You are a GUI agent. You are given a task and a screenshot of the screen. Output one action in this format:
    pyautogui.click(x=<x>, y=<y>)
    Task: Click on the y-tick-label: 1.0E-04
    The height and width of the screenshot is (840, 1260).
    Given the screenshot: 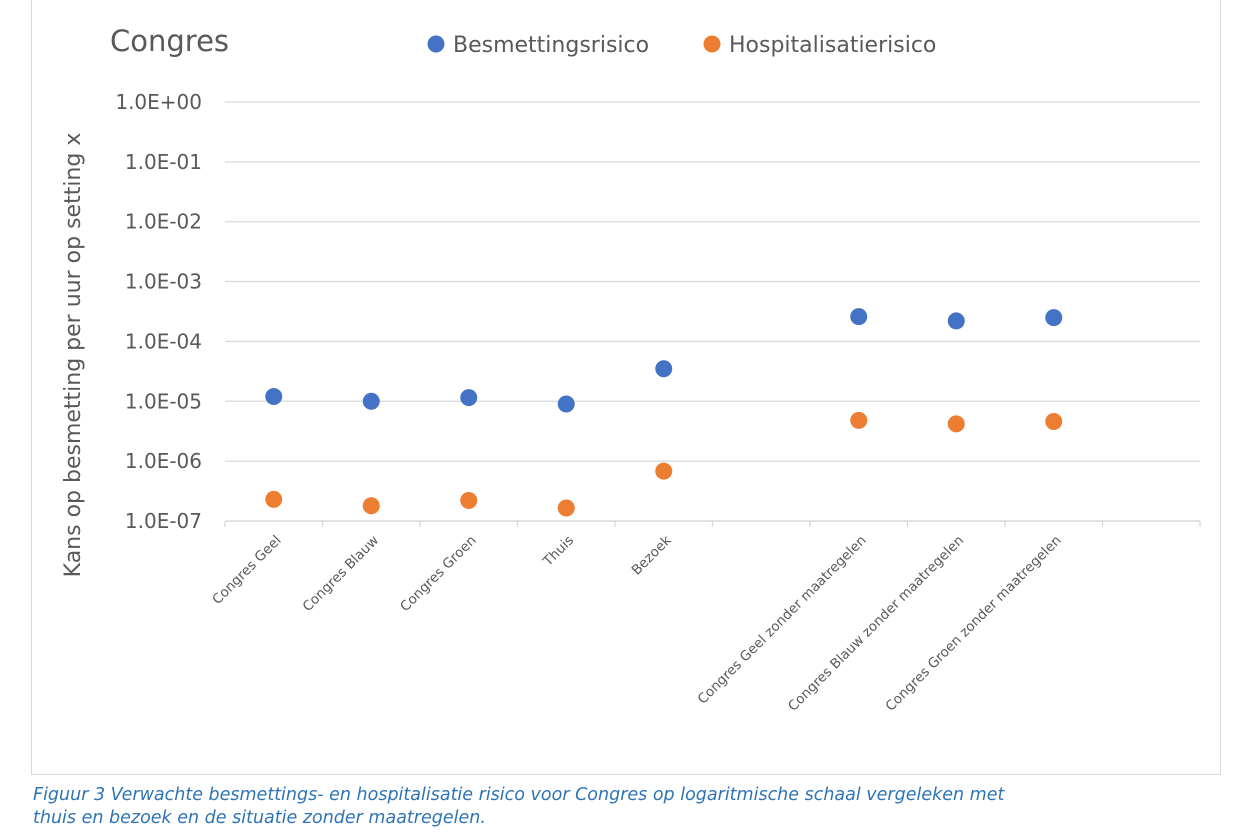 What is the action you would take?
    pyautogui.click(x=163, y=341)
    